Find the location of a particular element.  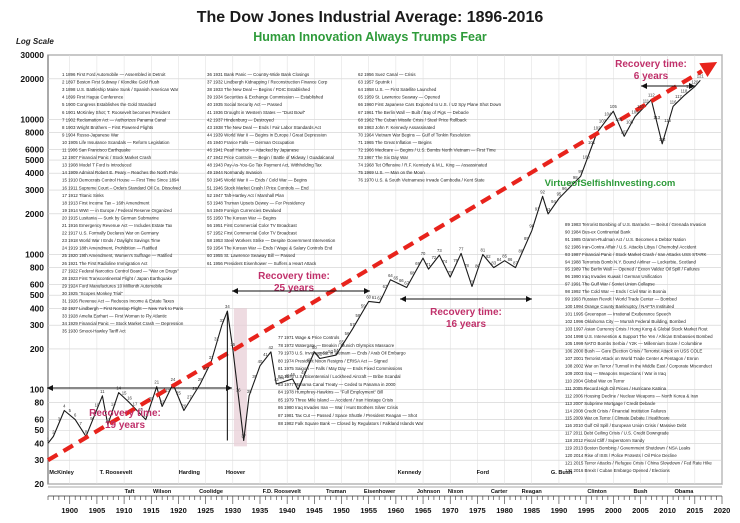

year-number-label: 11 is located at coordinates (102, 391).